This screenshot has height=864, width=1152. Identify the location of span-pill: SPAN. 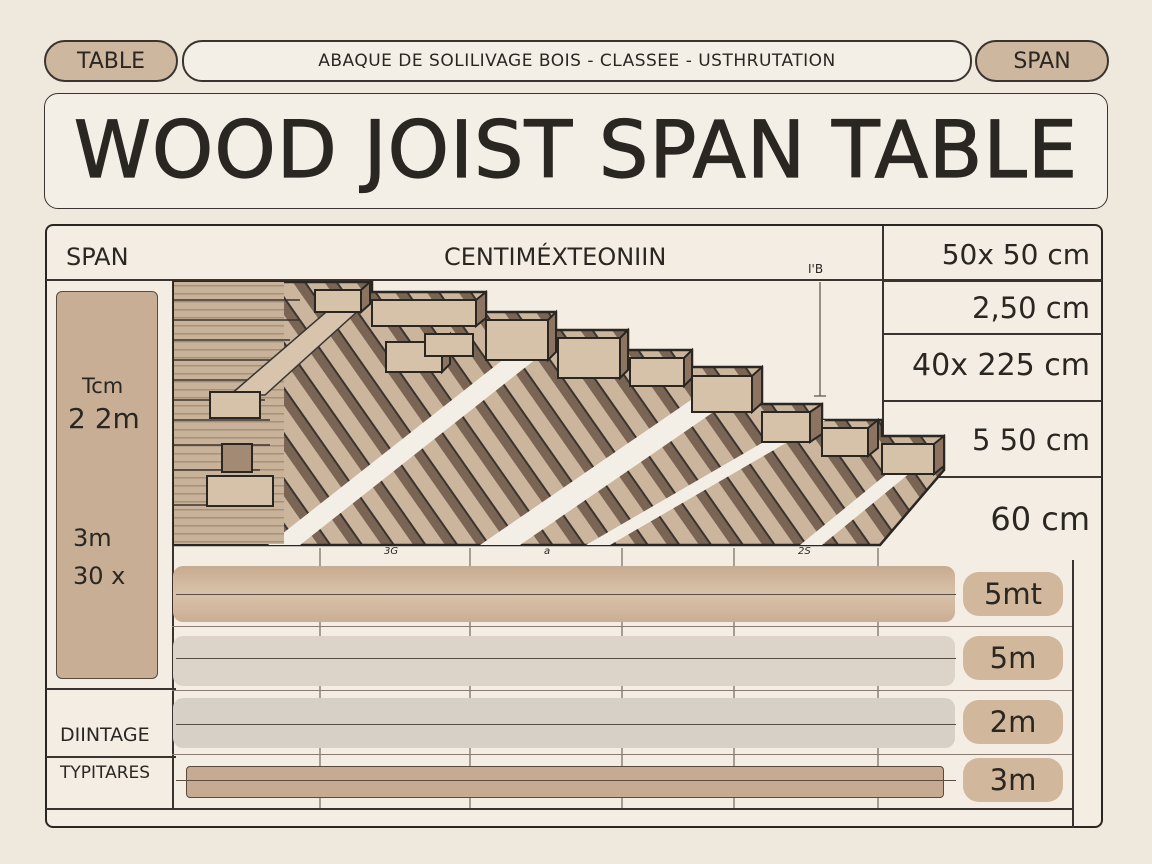
(1042, 61).